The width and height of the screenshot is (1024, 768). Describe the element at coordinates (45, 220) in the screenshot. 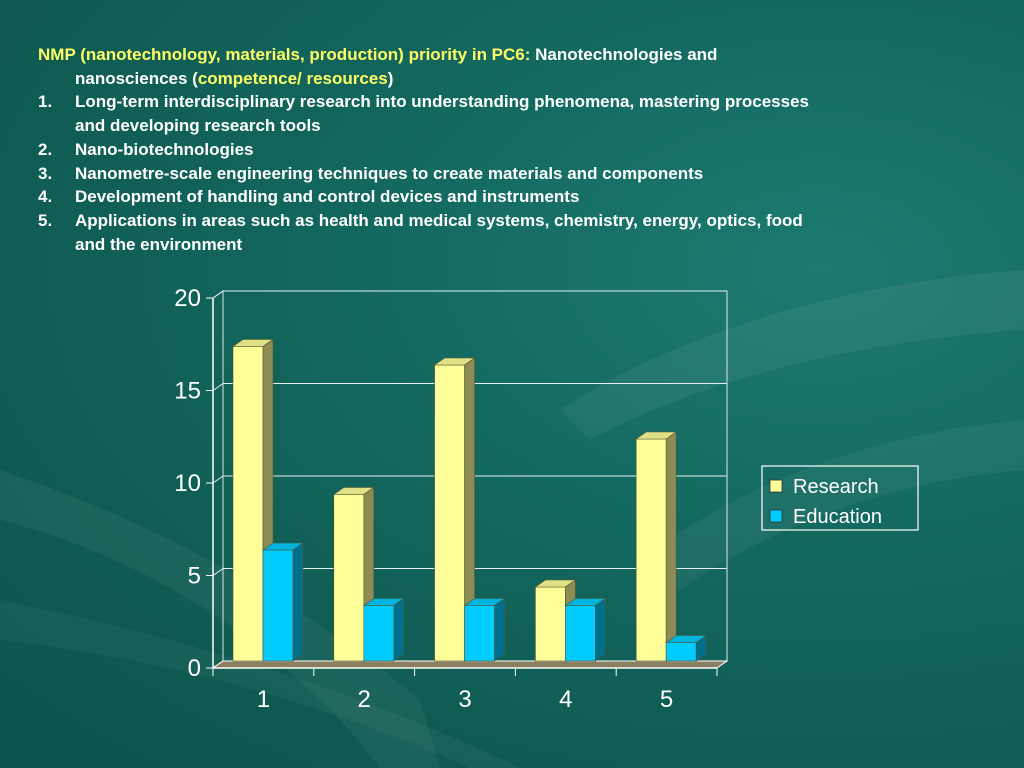

I see `list-item-number: 5.` at that location.